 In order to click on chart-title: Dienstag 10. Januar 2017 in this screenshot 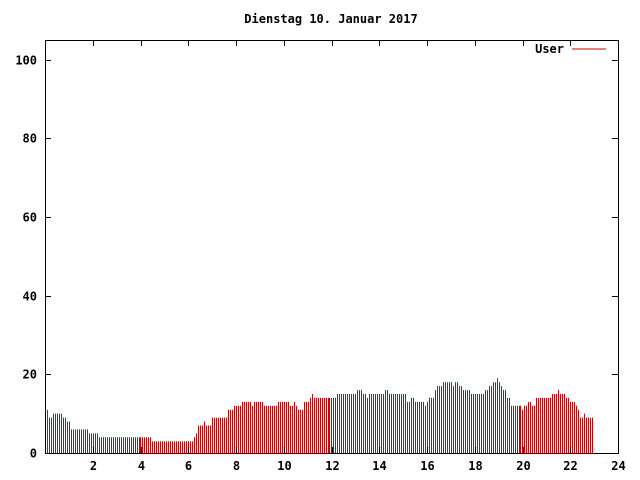, I will do `click(330, 19)`.